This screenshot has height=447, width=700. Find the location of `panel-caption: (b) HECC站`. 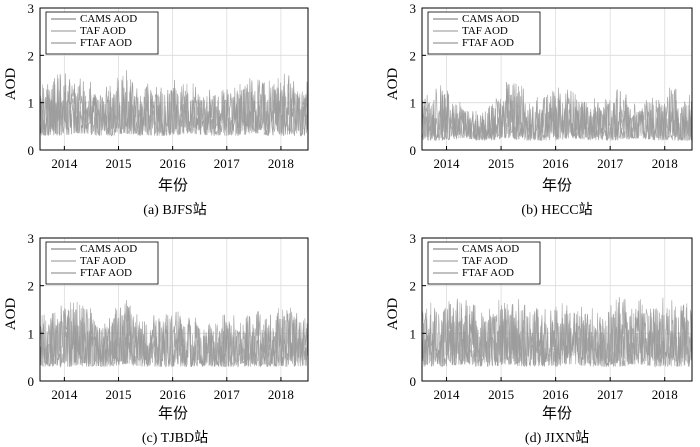

panel-caption: (b) HECC站 is located at coordinates (556, 210).